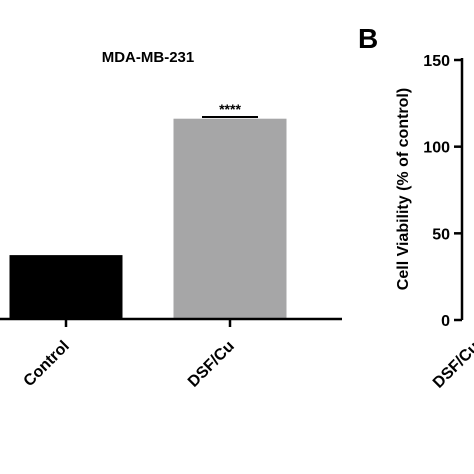  I want to click on y-tick-label-50: 50, so click(441, 234).